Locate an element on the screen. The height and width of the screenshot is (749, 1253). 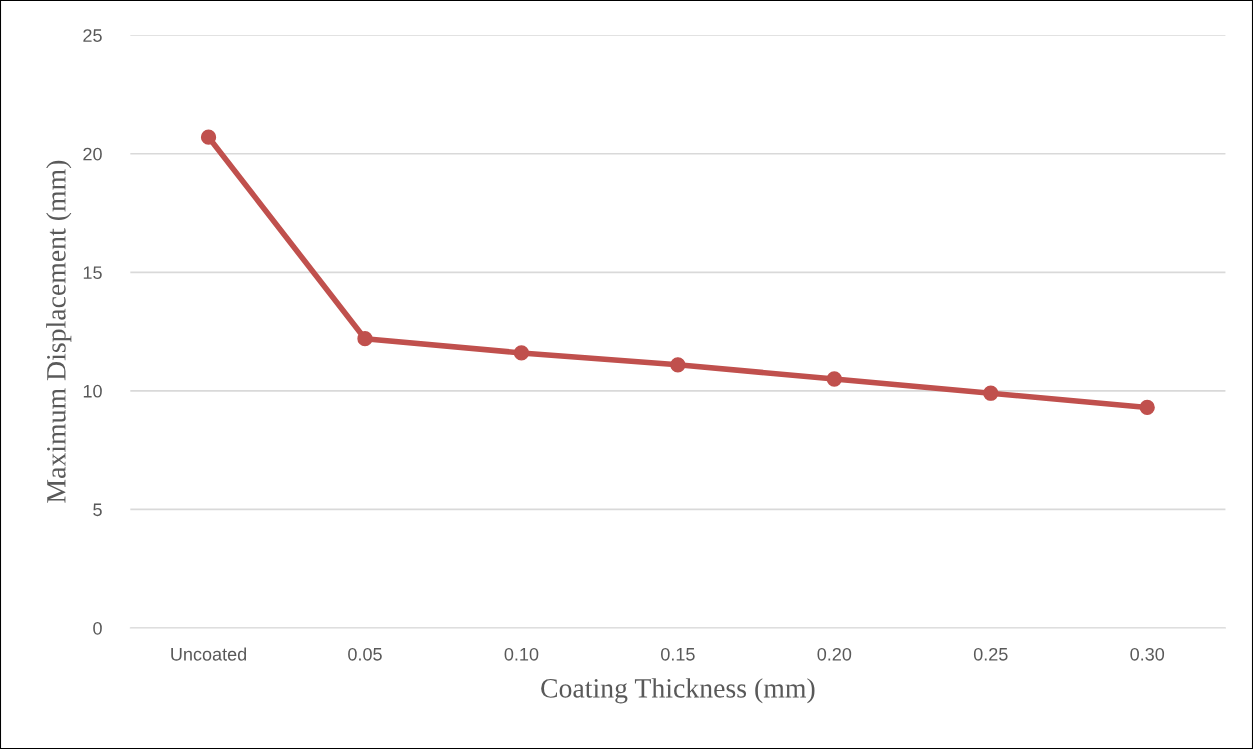
x-axis-title: Coating Thickness (mm) is located at coordinates (678, 691).